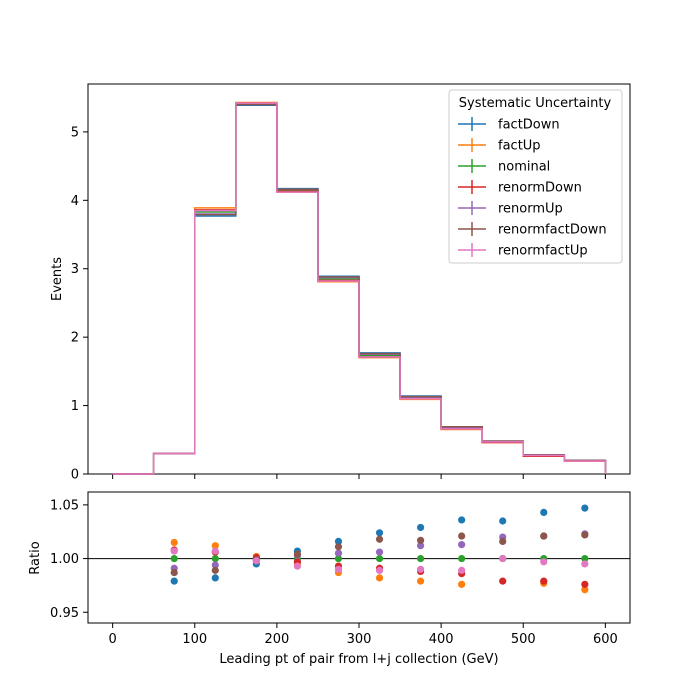 This screenshot has height=700, width=700. I want to click on main-y-tick-label: 5, so click(75, 132).